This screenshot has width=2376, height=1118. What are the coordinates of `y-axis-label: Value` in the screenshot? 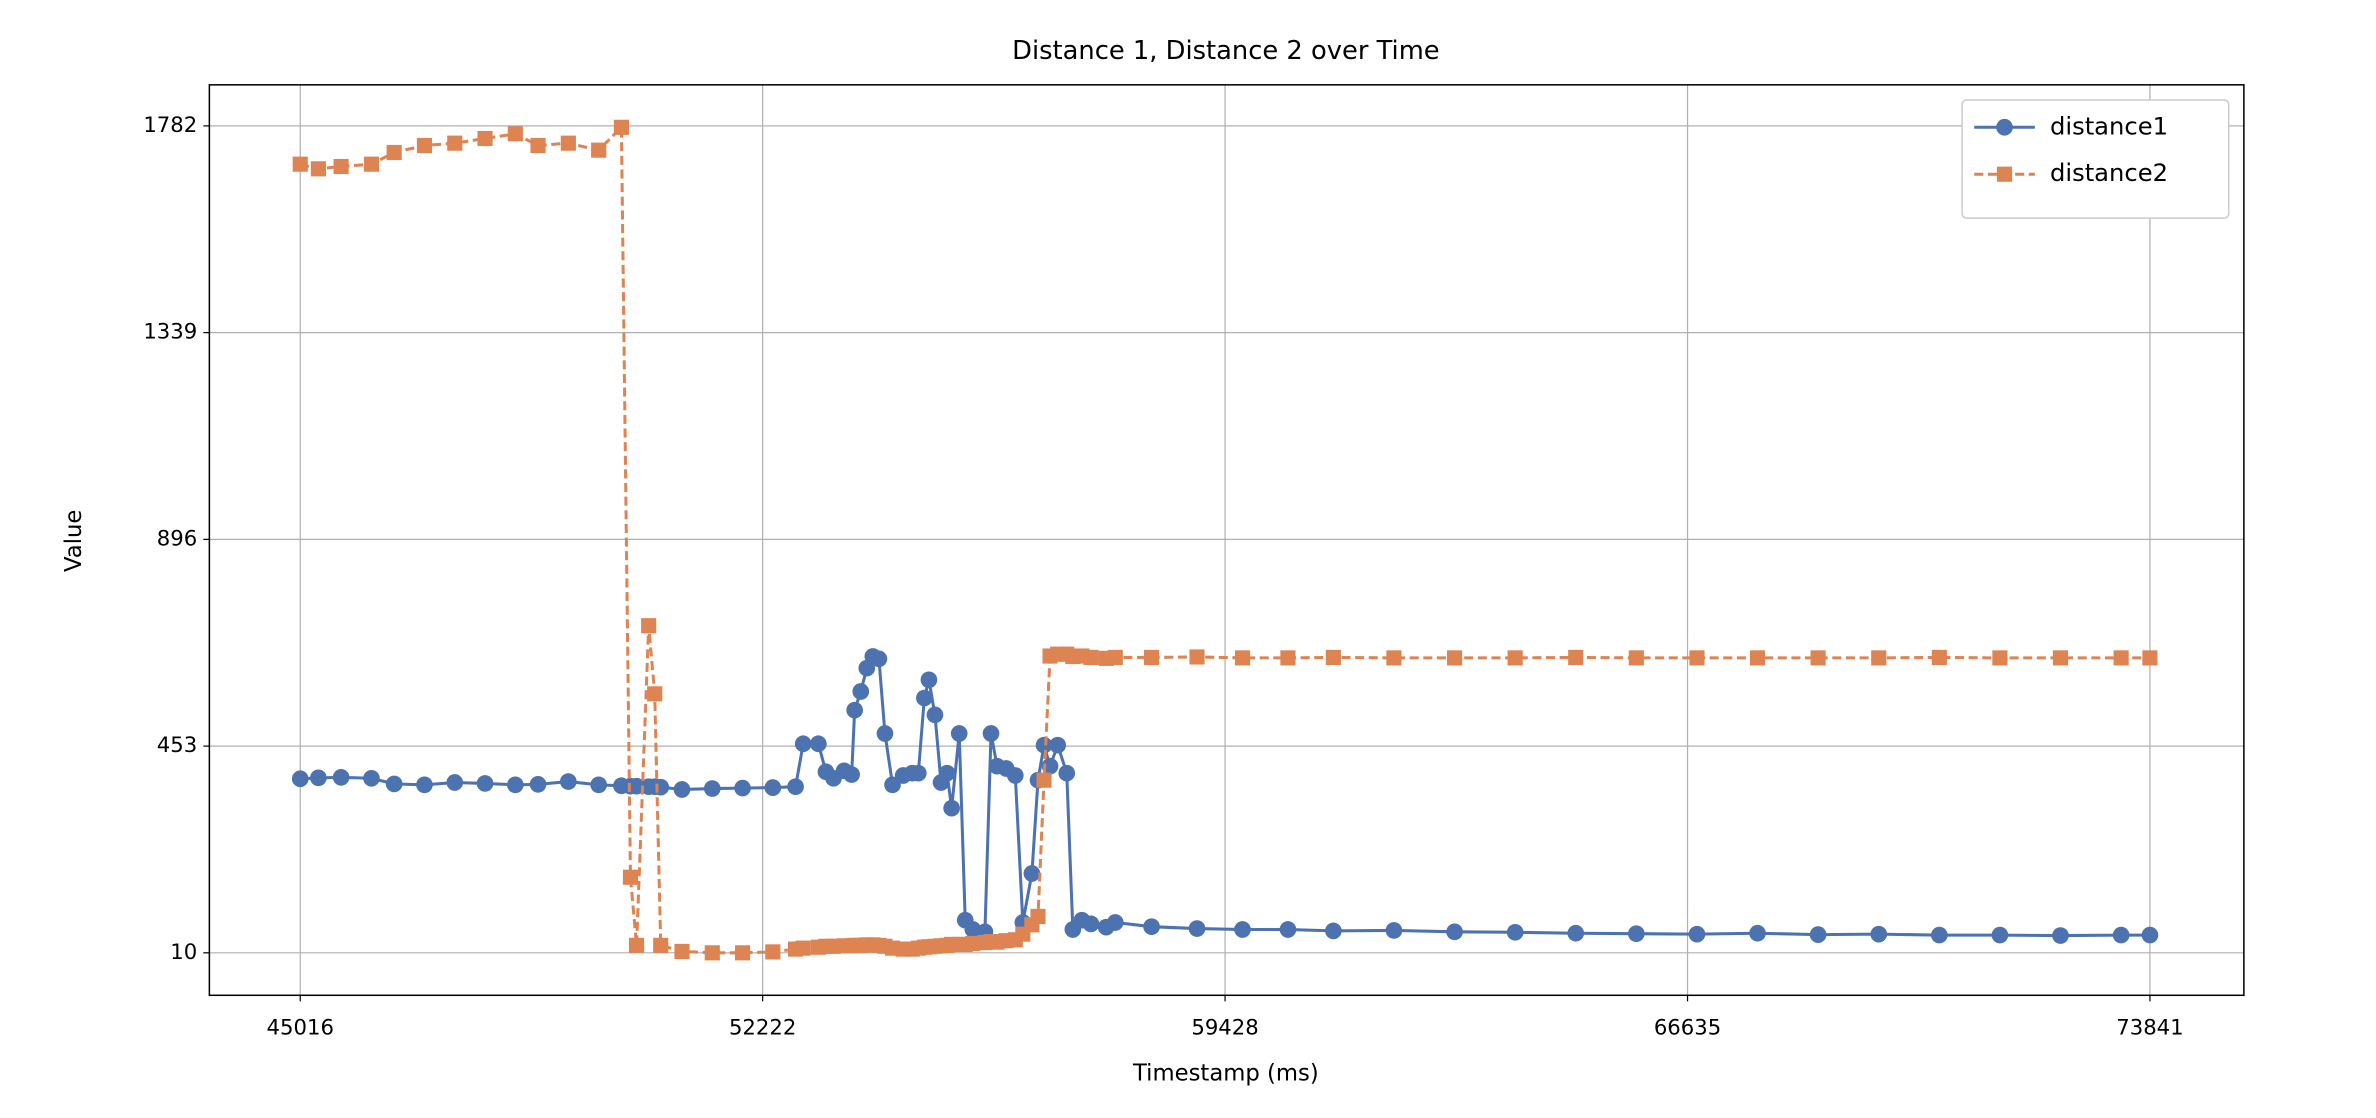 It's located at (74, 541).